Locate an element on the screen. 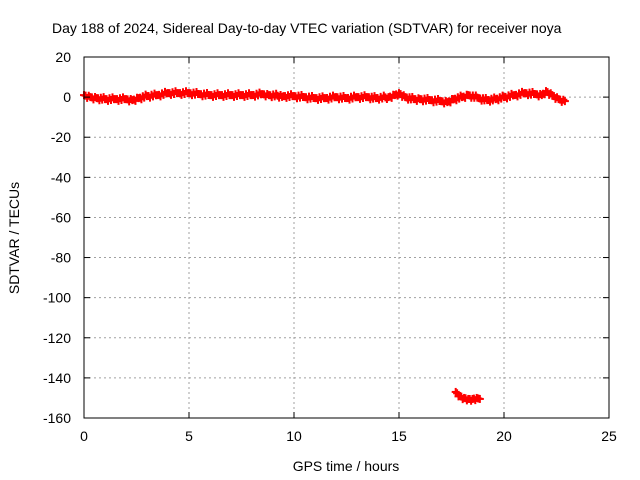 The height and width of the screenshot is (480, 640). x-axis-title: GPS time / hours is located at coordinates (346, 466).